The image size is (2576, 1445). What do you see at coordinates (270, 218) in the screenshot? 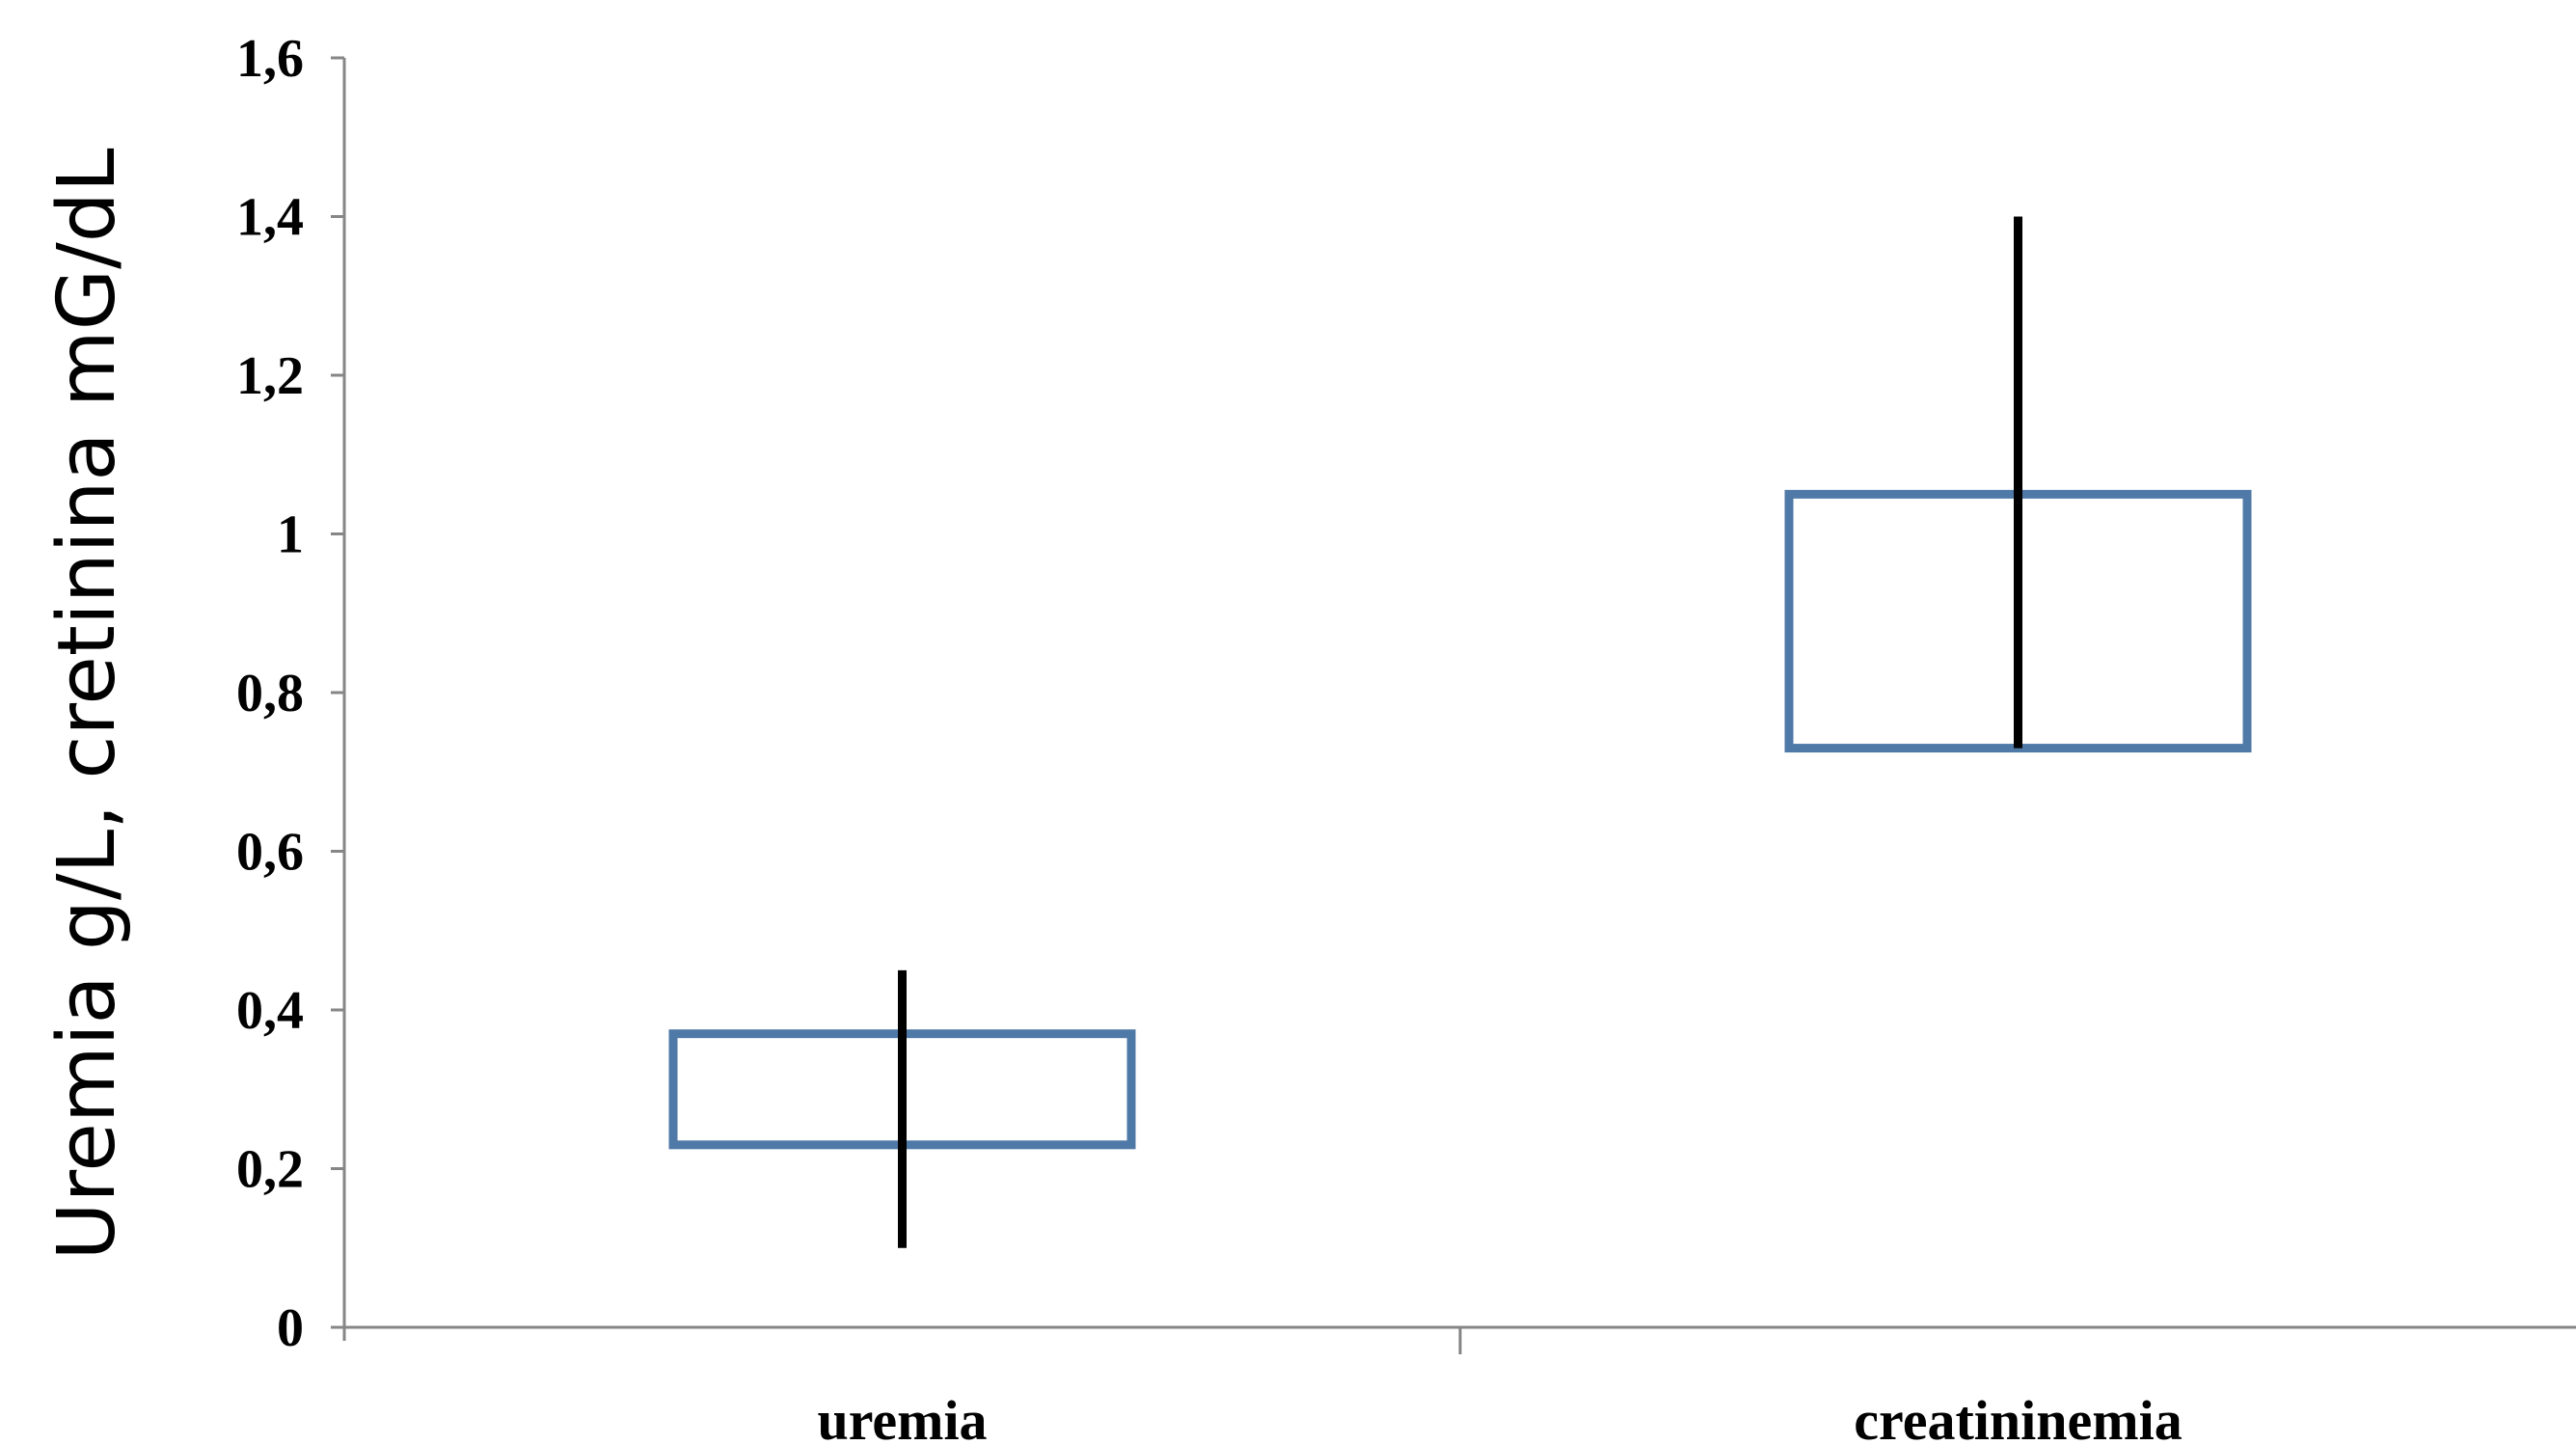
I see `y-tick-label: 1,4` at bounding box center [270, 218].